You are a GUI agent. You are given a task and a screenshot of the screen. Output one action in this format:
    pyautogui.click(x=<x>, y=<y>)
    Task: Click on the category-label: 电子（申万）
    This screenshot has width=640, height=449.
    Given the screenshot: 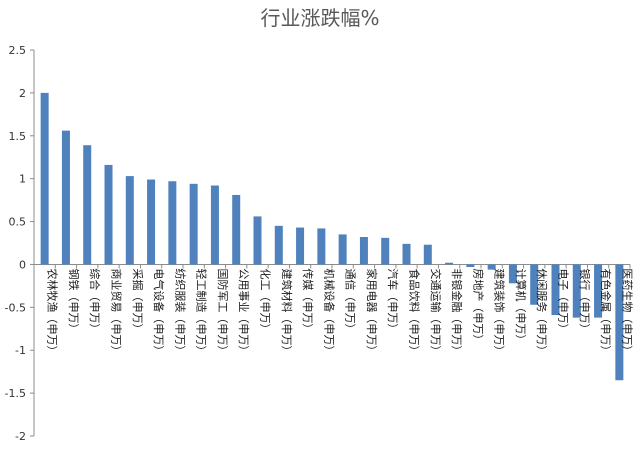 What is the action you would take?
    pyautogui.click(x=563, y=301)
    